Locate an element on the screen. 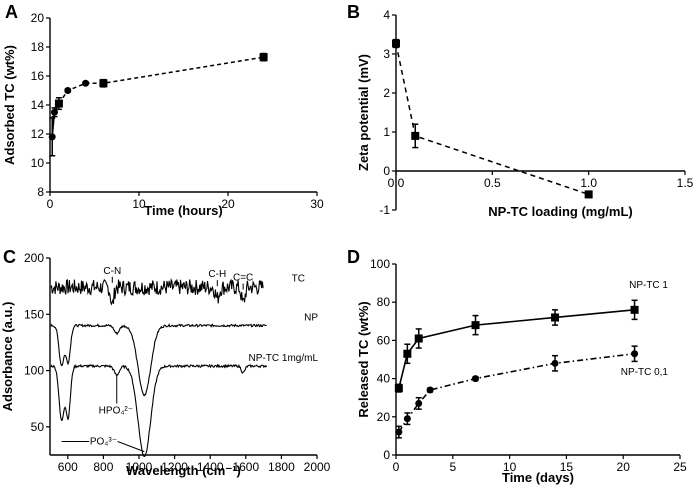 This screenshot has height=494, width=699. x-tick-label: 5 is located at coordinates (452, 467).